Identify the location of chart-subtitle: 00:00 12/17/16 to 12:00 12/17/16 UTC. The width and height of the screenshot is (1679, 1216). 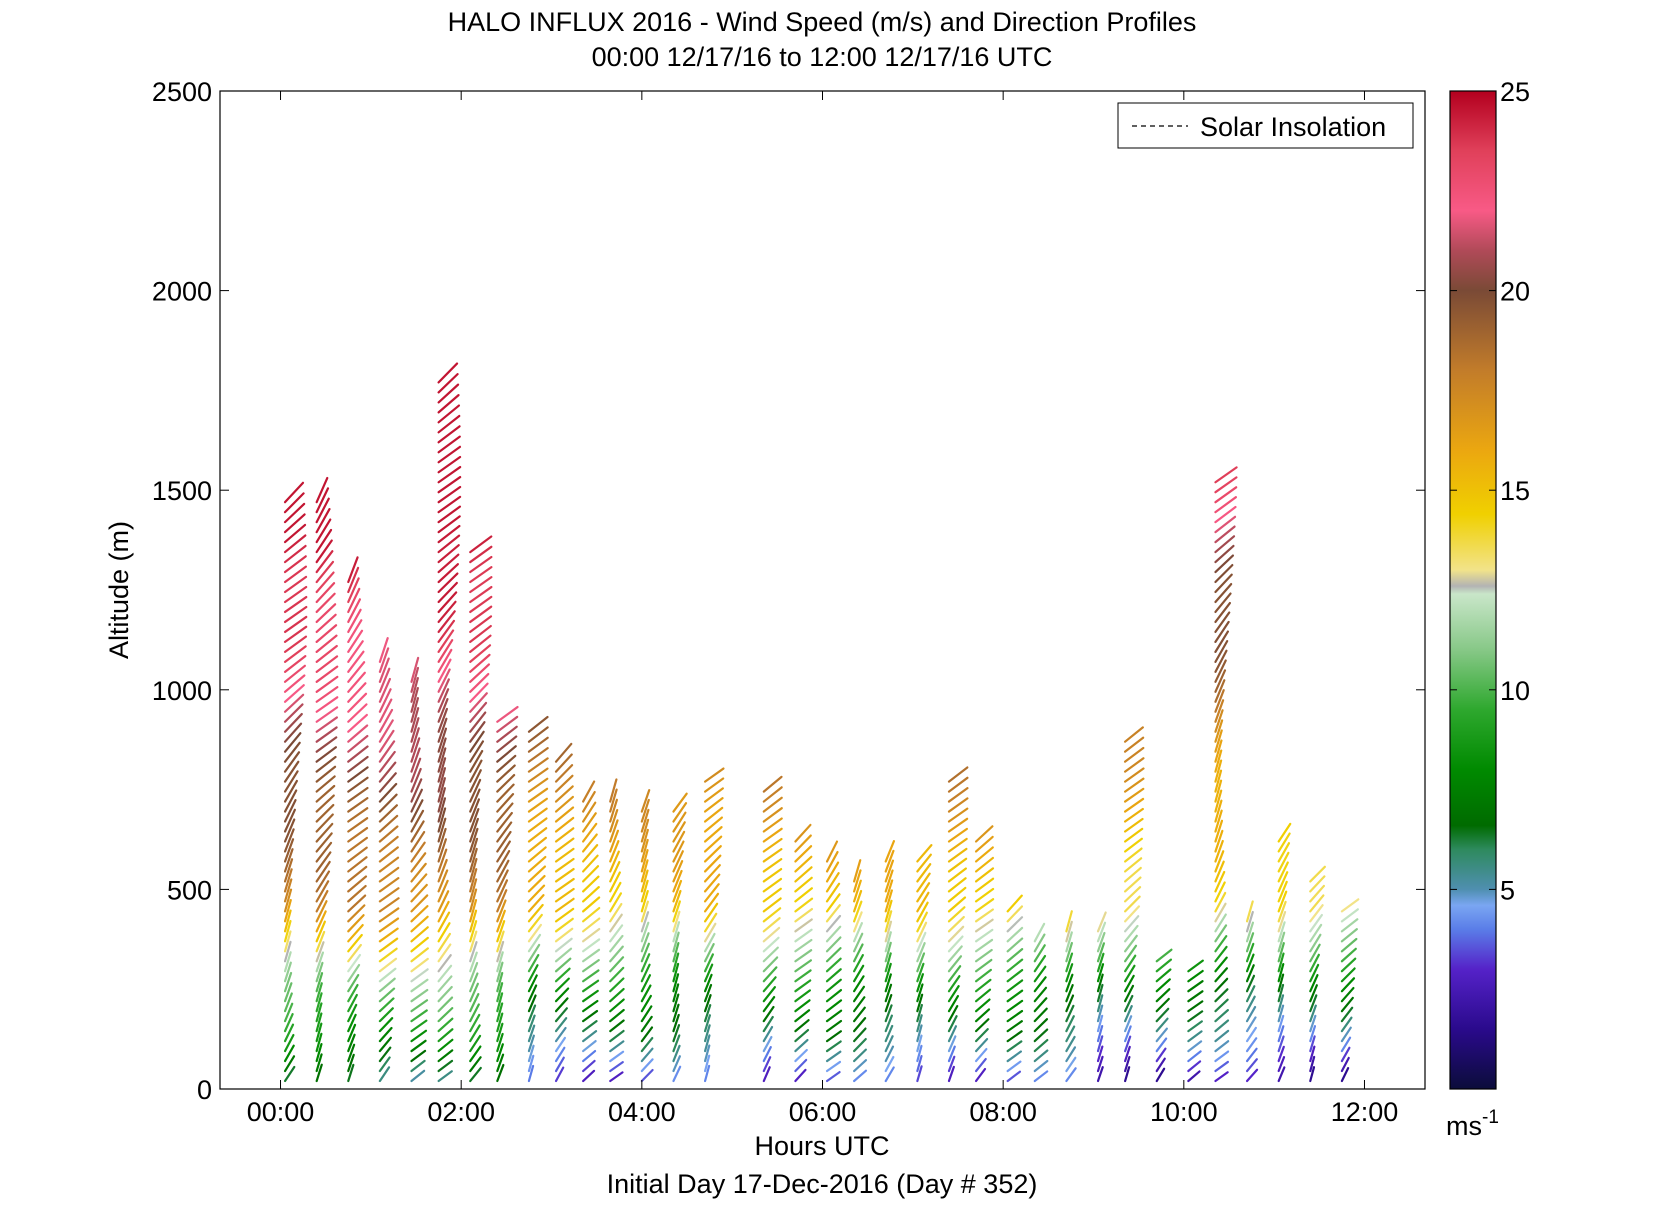
(822, 57).